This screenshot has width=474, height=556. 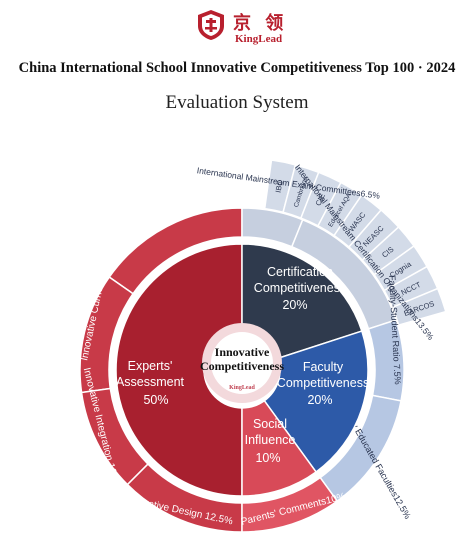 I want to click on center-label-line: Innovative, so click(x=242, y=352).